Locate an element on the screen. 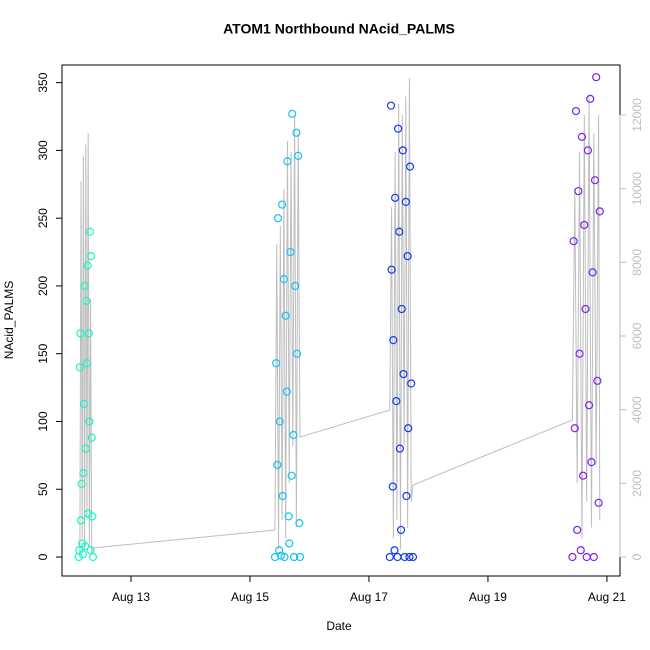  y2-tick-label: 12000 is located at coordinates (637, 115).